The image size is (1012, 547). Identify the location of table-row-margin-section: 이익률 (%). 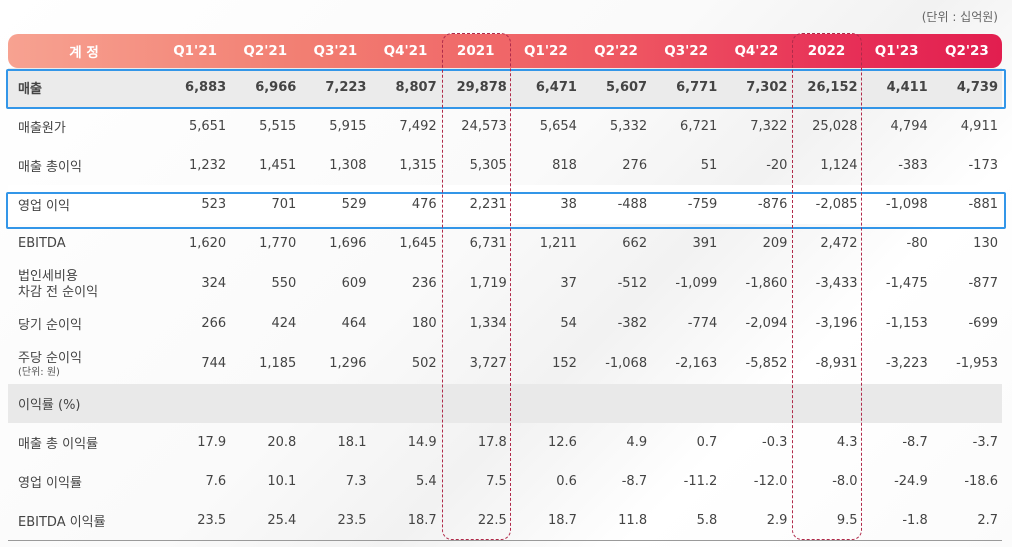
(505, 403).